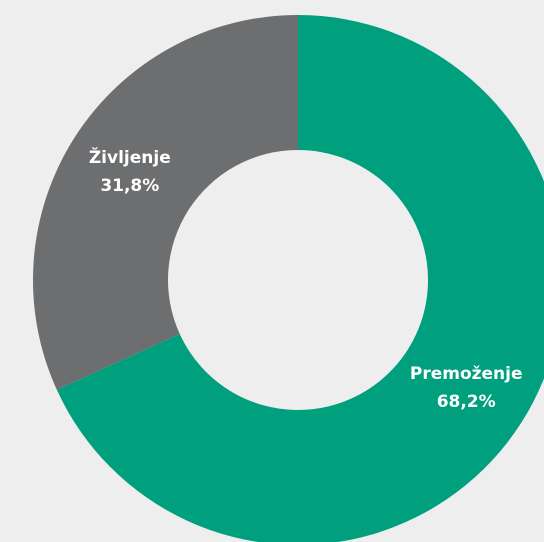 This screenshot has height=542, width=544. Describe the element at coordinates (466, 374) in the screenshot. I see `slice-label: Premoženje` at that location.